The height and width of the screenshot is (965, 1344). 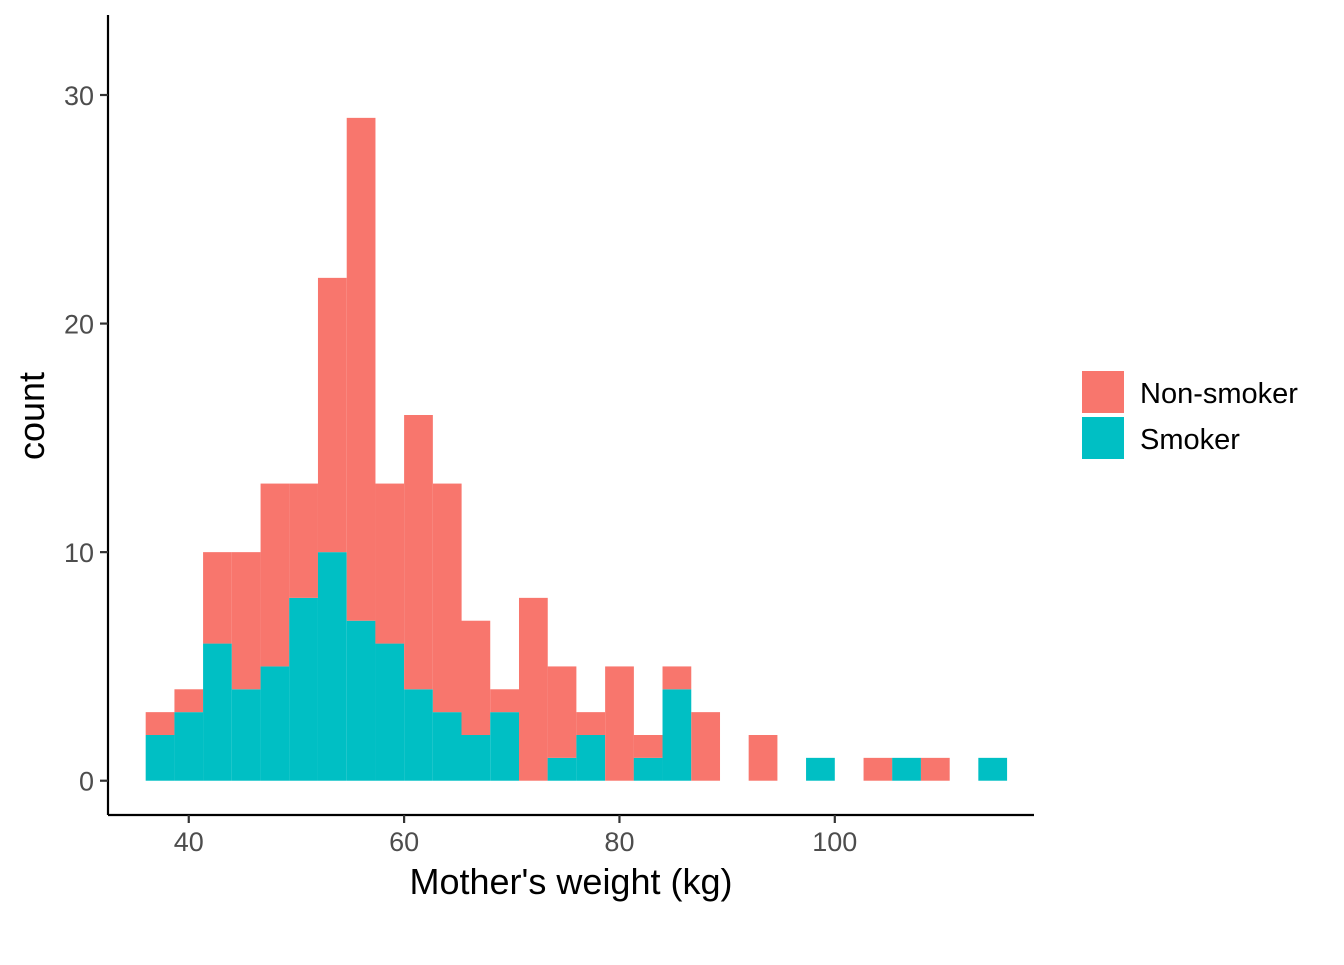 What do you see at coordinates (571, 881) in the screenshot?
I see `x-axis-title: Mother's weight (kg)` at bounding box center [571, 881].